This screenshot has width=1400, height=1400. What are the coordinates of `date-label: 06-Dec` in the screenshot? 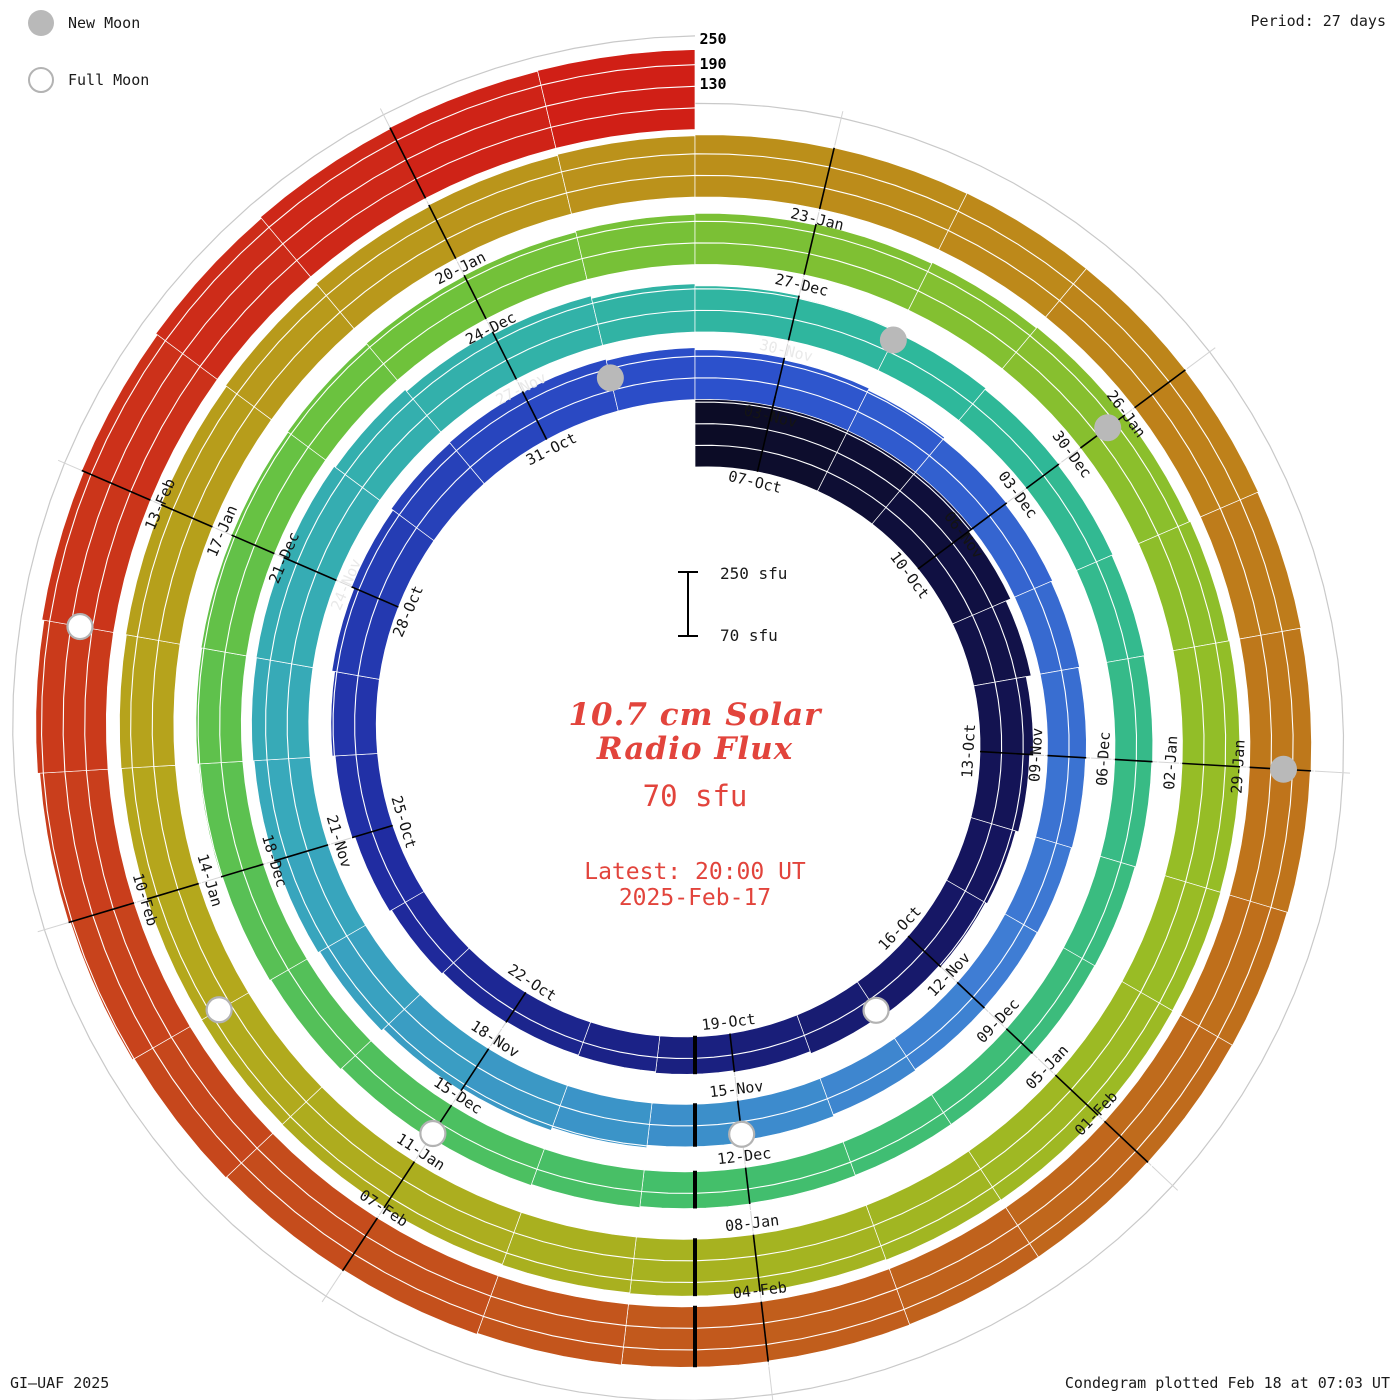 It's located at (1103, 758).